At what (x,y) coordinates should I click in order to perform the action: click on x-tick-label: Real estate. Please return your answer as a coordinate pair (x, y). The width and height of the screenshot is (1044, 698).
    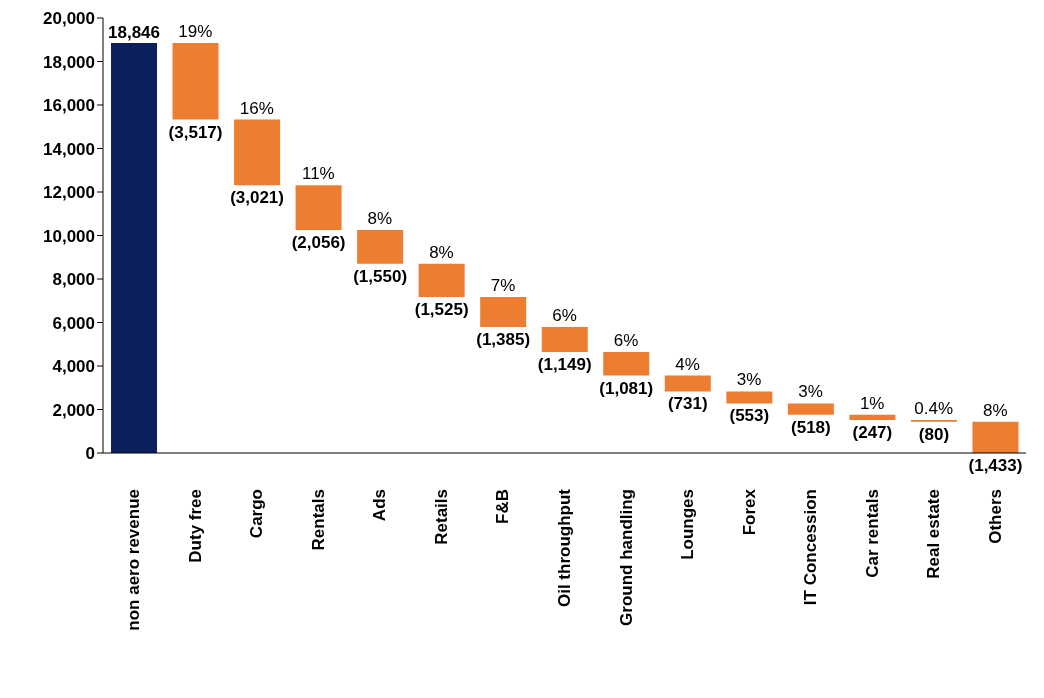
    Looking at the image, I should click on (934, 534).